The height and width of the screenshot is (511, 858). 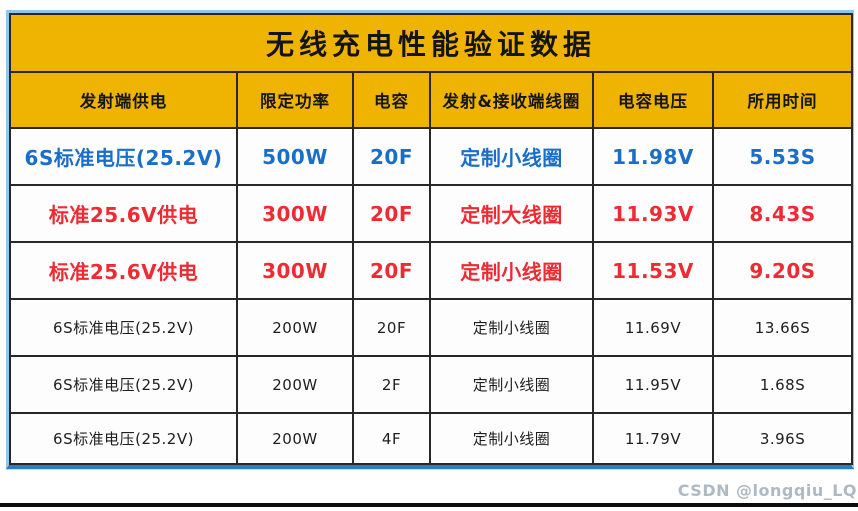 I want to click on table-header-row: 发射端供电 限定功率 电容 发射&接收端线圈 电容电压 所用时间, so click(x=431, y=100).